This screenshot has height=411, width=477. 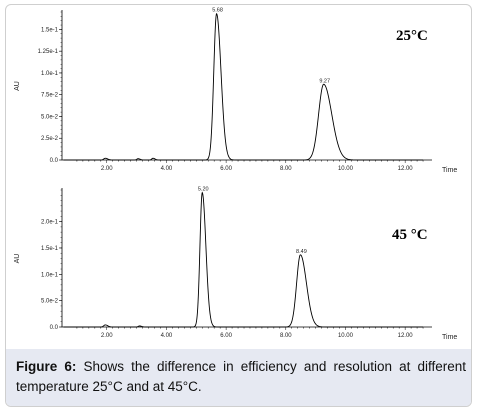 What do you see at coordinates (412, 36) in the screenshot?
I see `temperature-label: 25°C` at bounding box center [412, 36].